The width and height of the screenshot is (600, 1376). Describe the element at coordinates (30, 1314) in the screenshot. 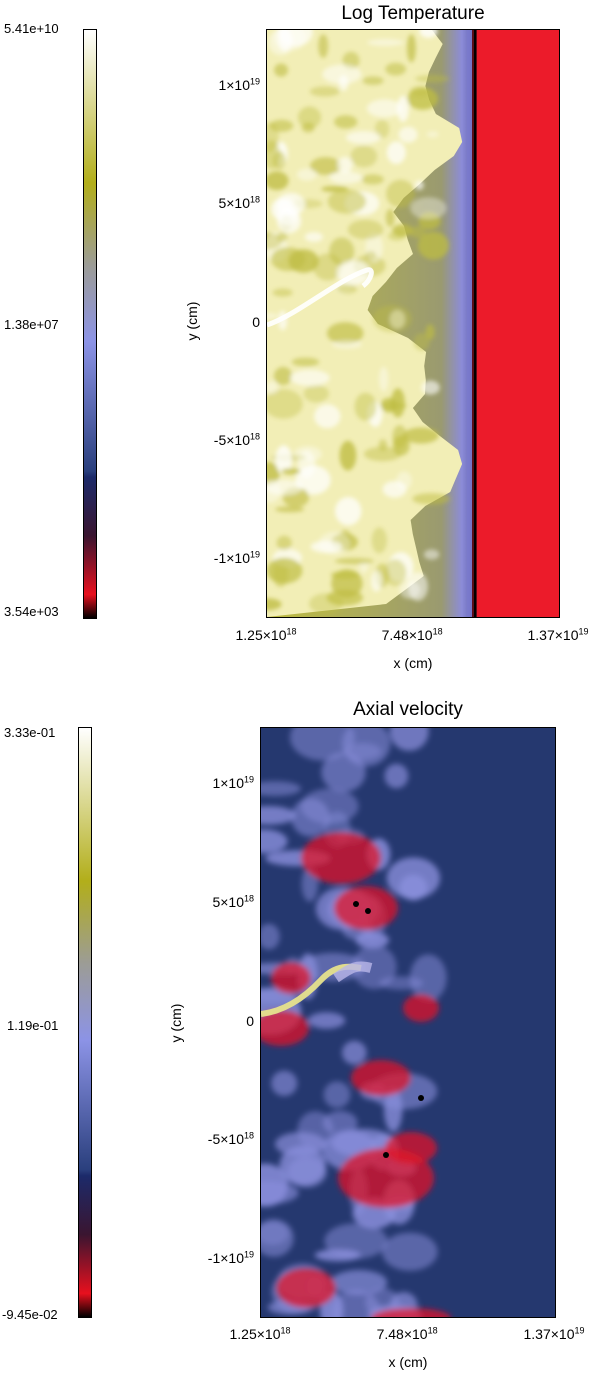

I see `colorbar-min-label: -9.45e-02` at that location.